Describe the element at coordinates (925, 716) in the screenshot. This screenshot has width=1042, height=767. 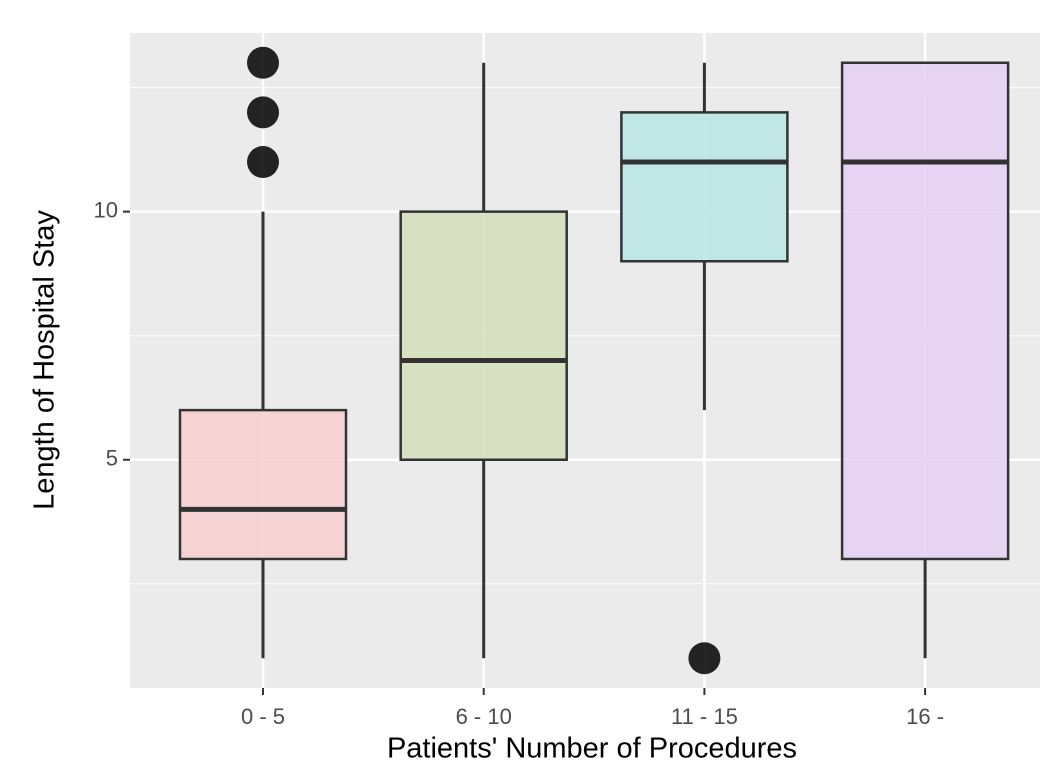
I see `x-tick-label: 16 -` at that location.